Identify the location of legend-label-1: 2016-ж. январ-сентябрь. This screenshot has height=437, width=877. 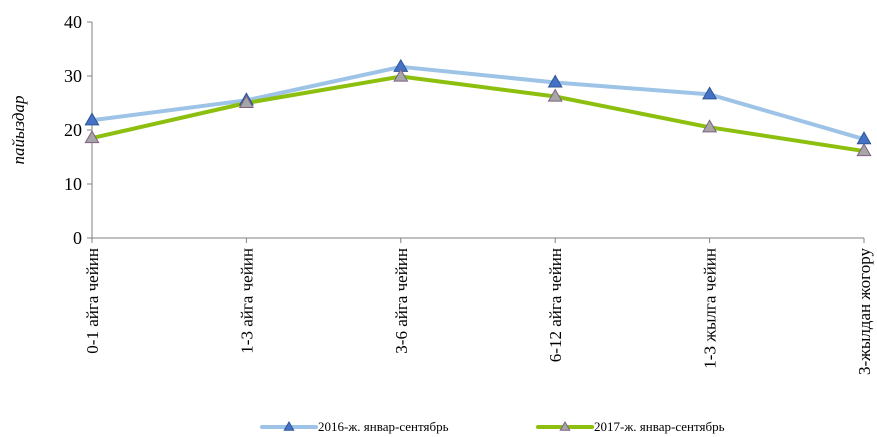
(383, 426).